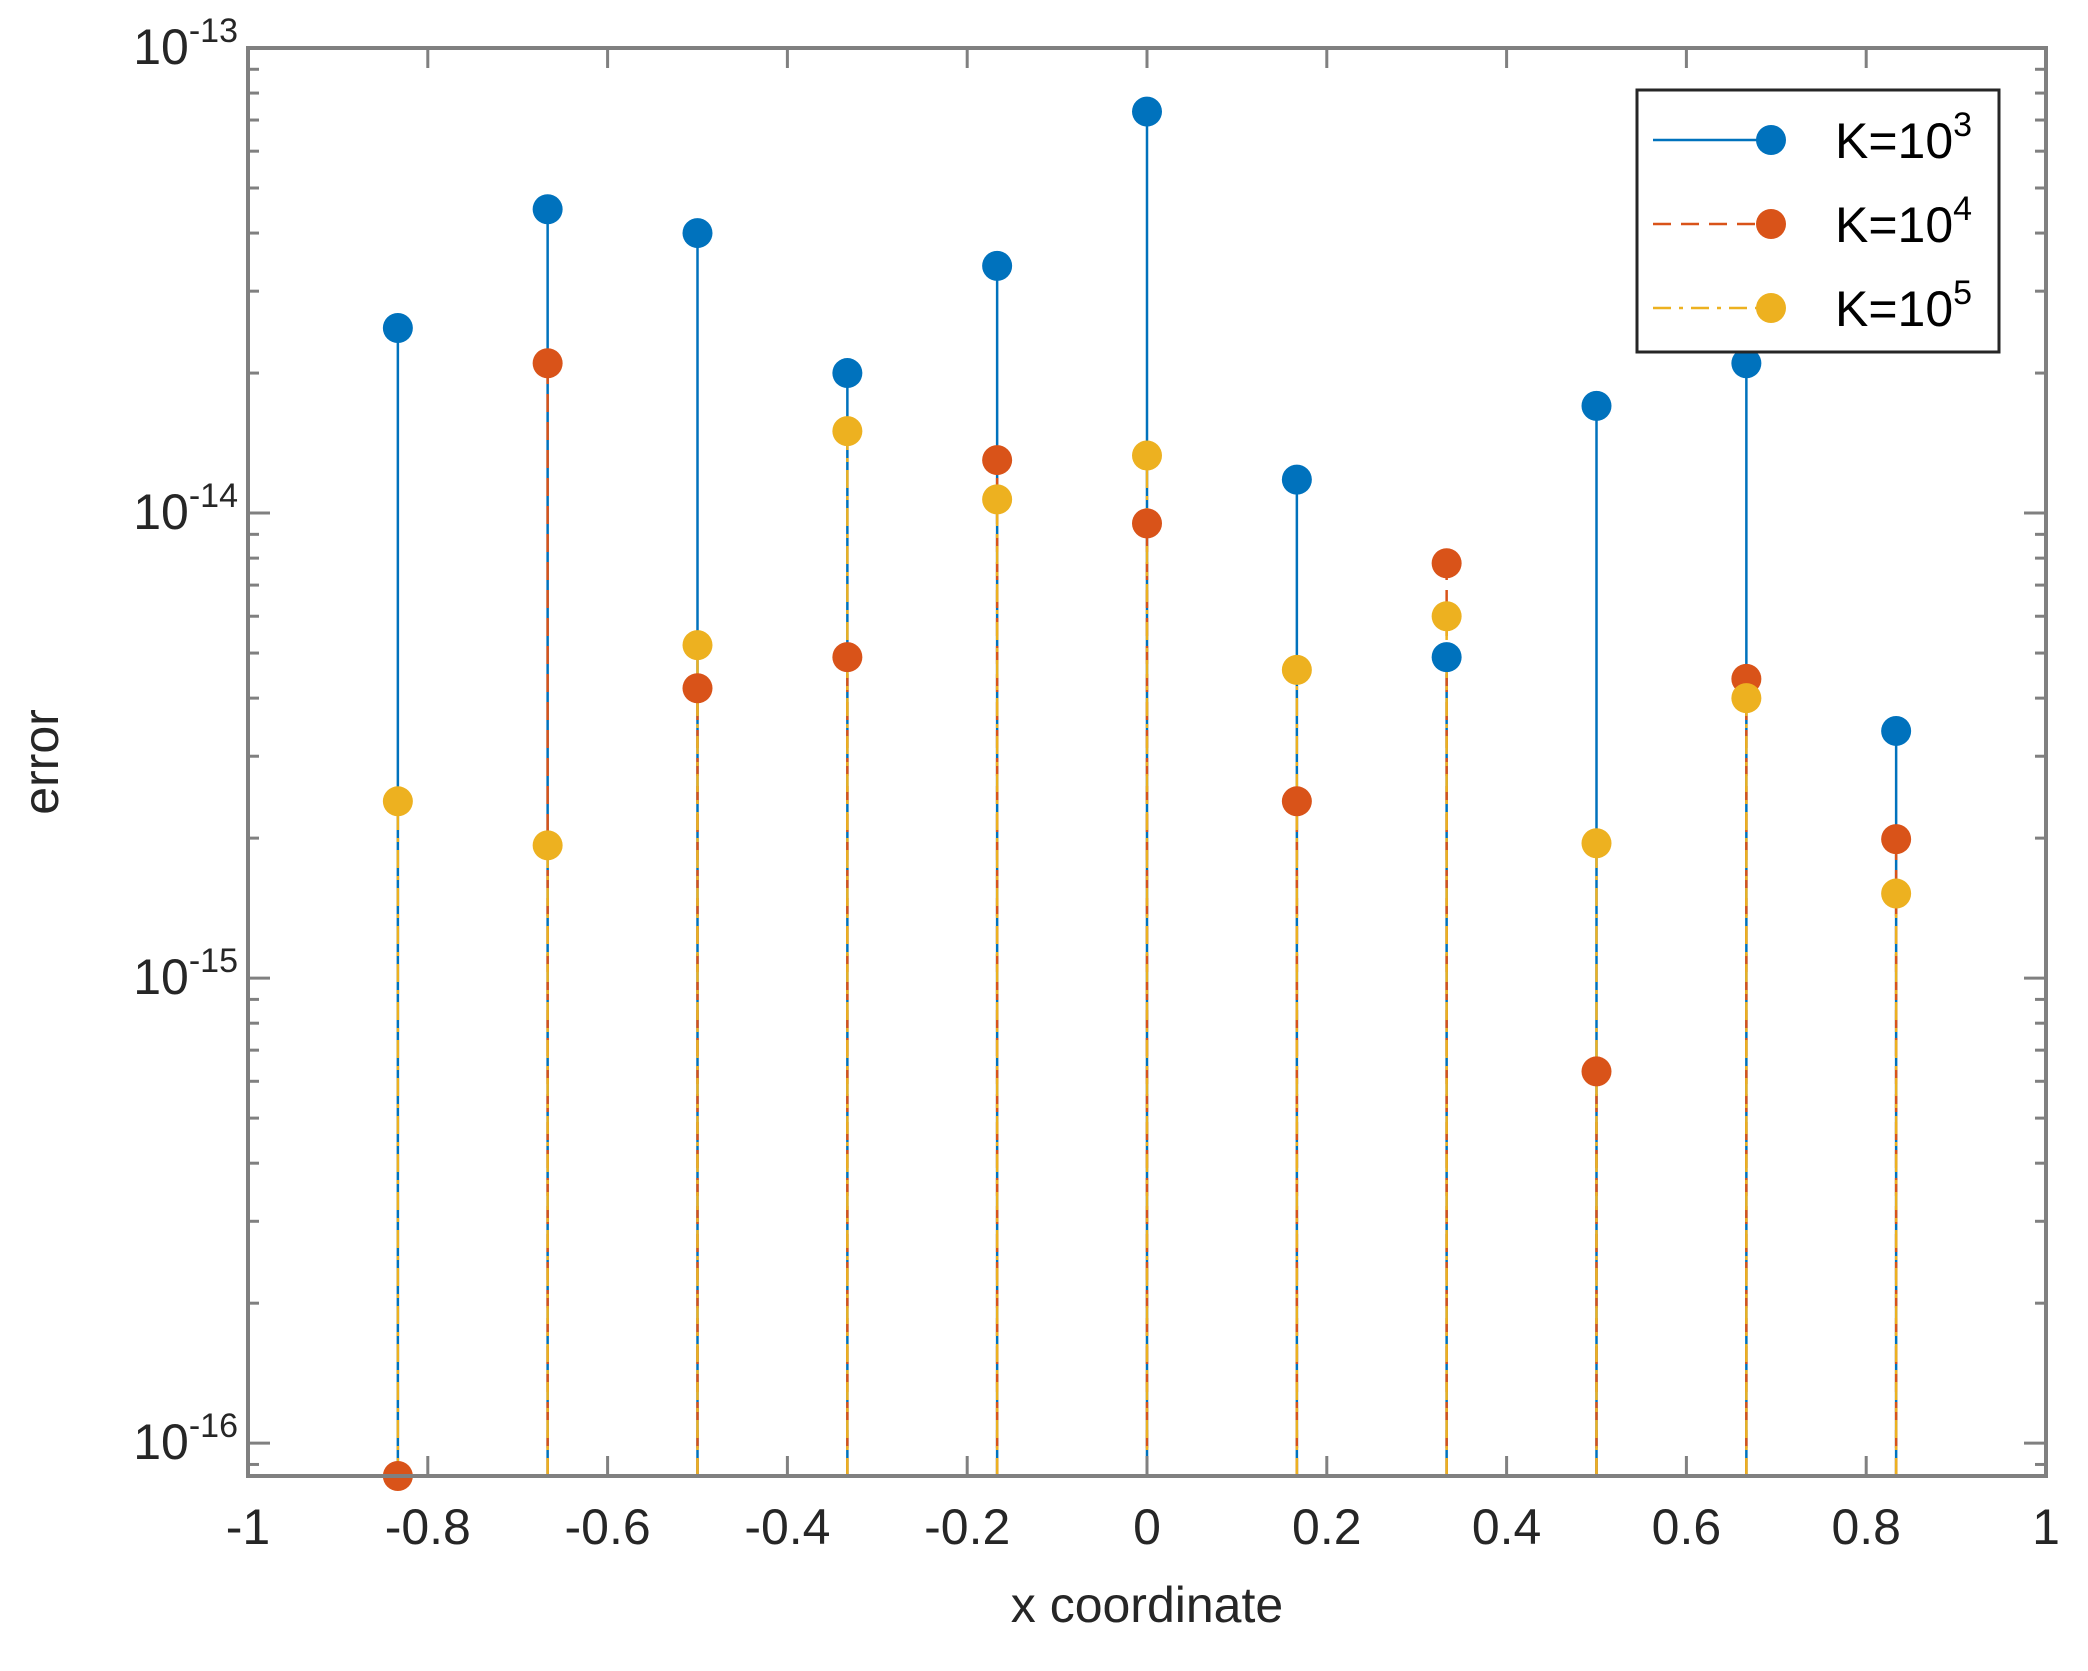 The image size is (2088, 1671). I want to click on x-tick-label: -0.8, so click(428, 1527).